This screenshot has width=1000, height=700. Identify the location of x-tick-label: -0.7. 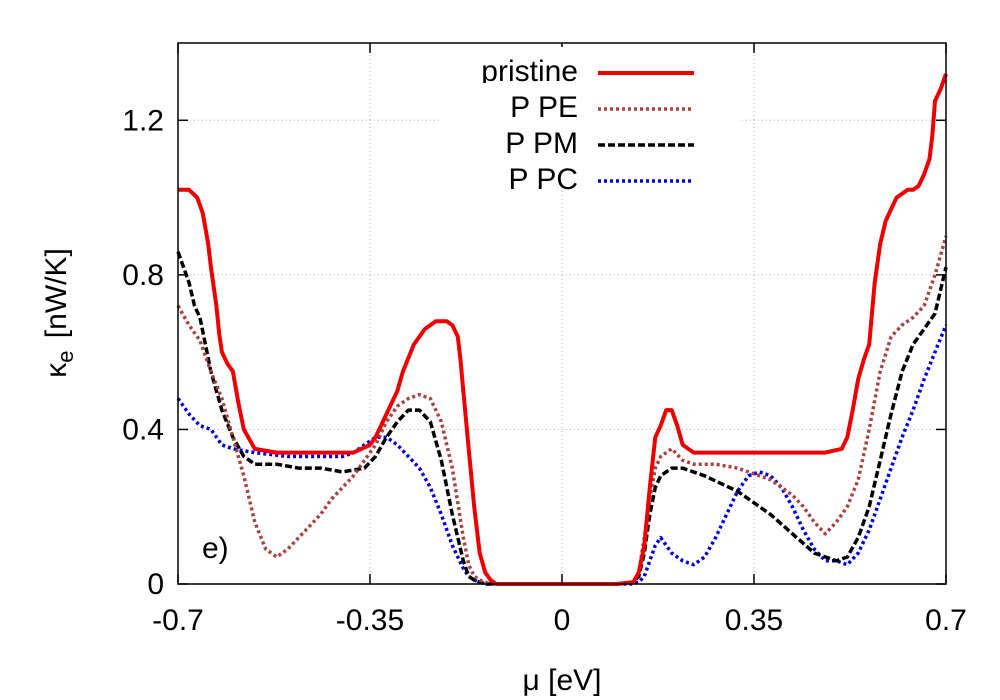
(178, 620).